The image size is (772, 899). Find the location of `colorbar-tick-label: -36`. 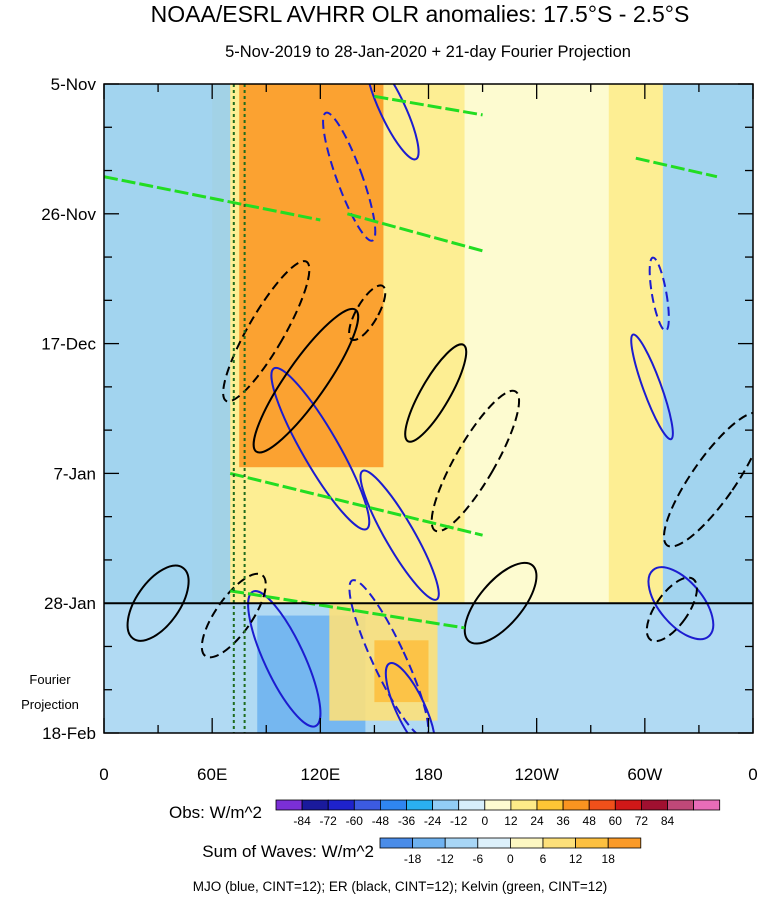

colorbar-tick-label: -36 is located at coordinates (407, 821).